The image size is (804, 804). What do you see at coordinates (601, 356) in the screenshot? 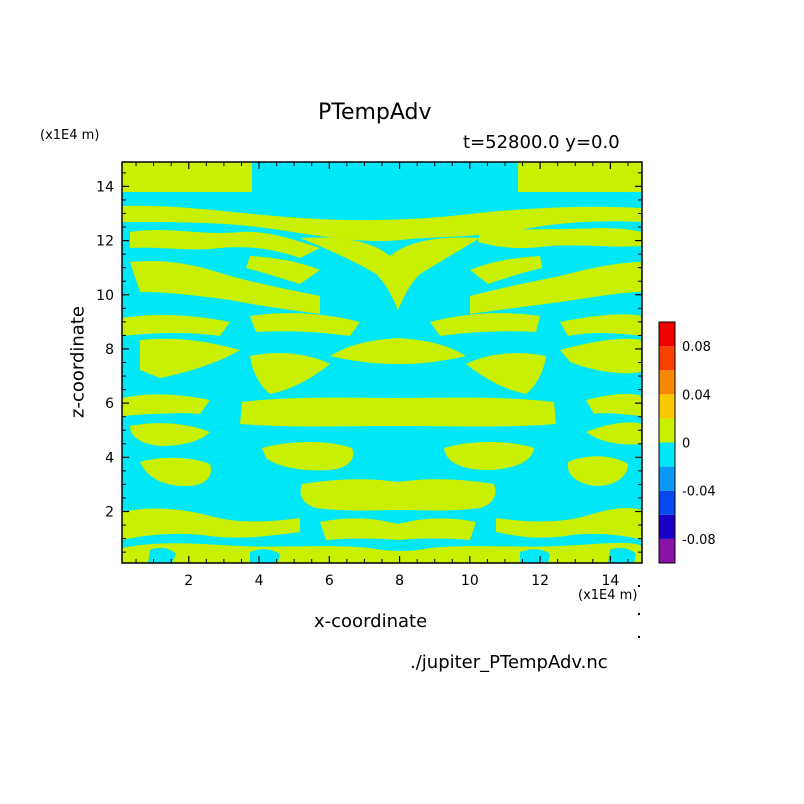
I see `region-8-right` at bounding box center [601, 356].